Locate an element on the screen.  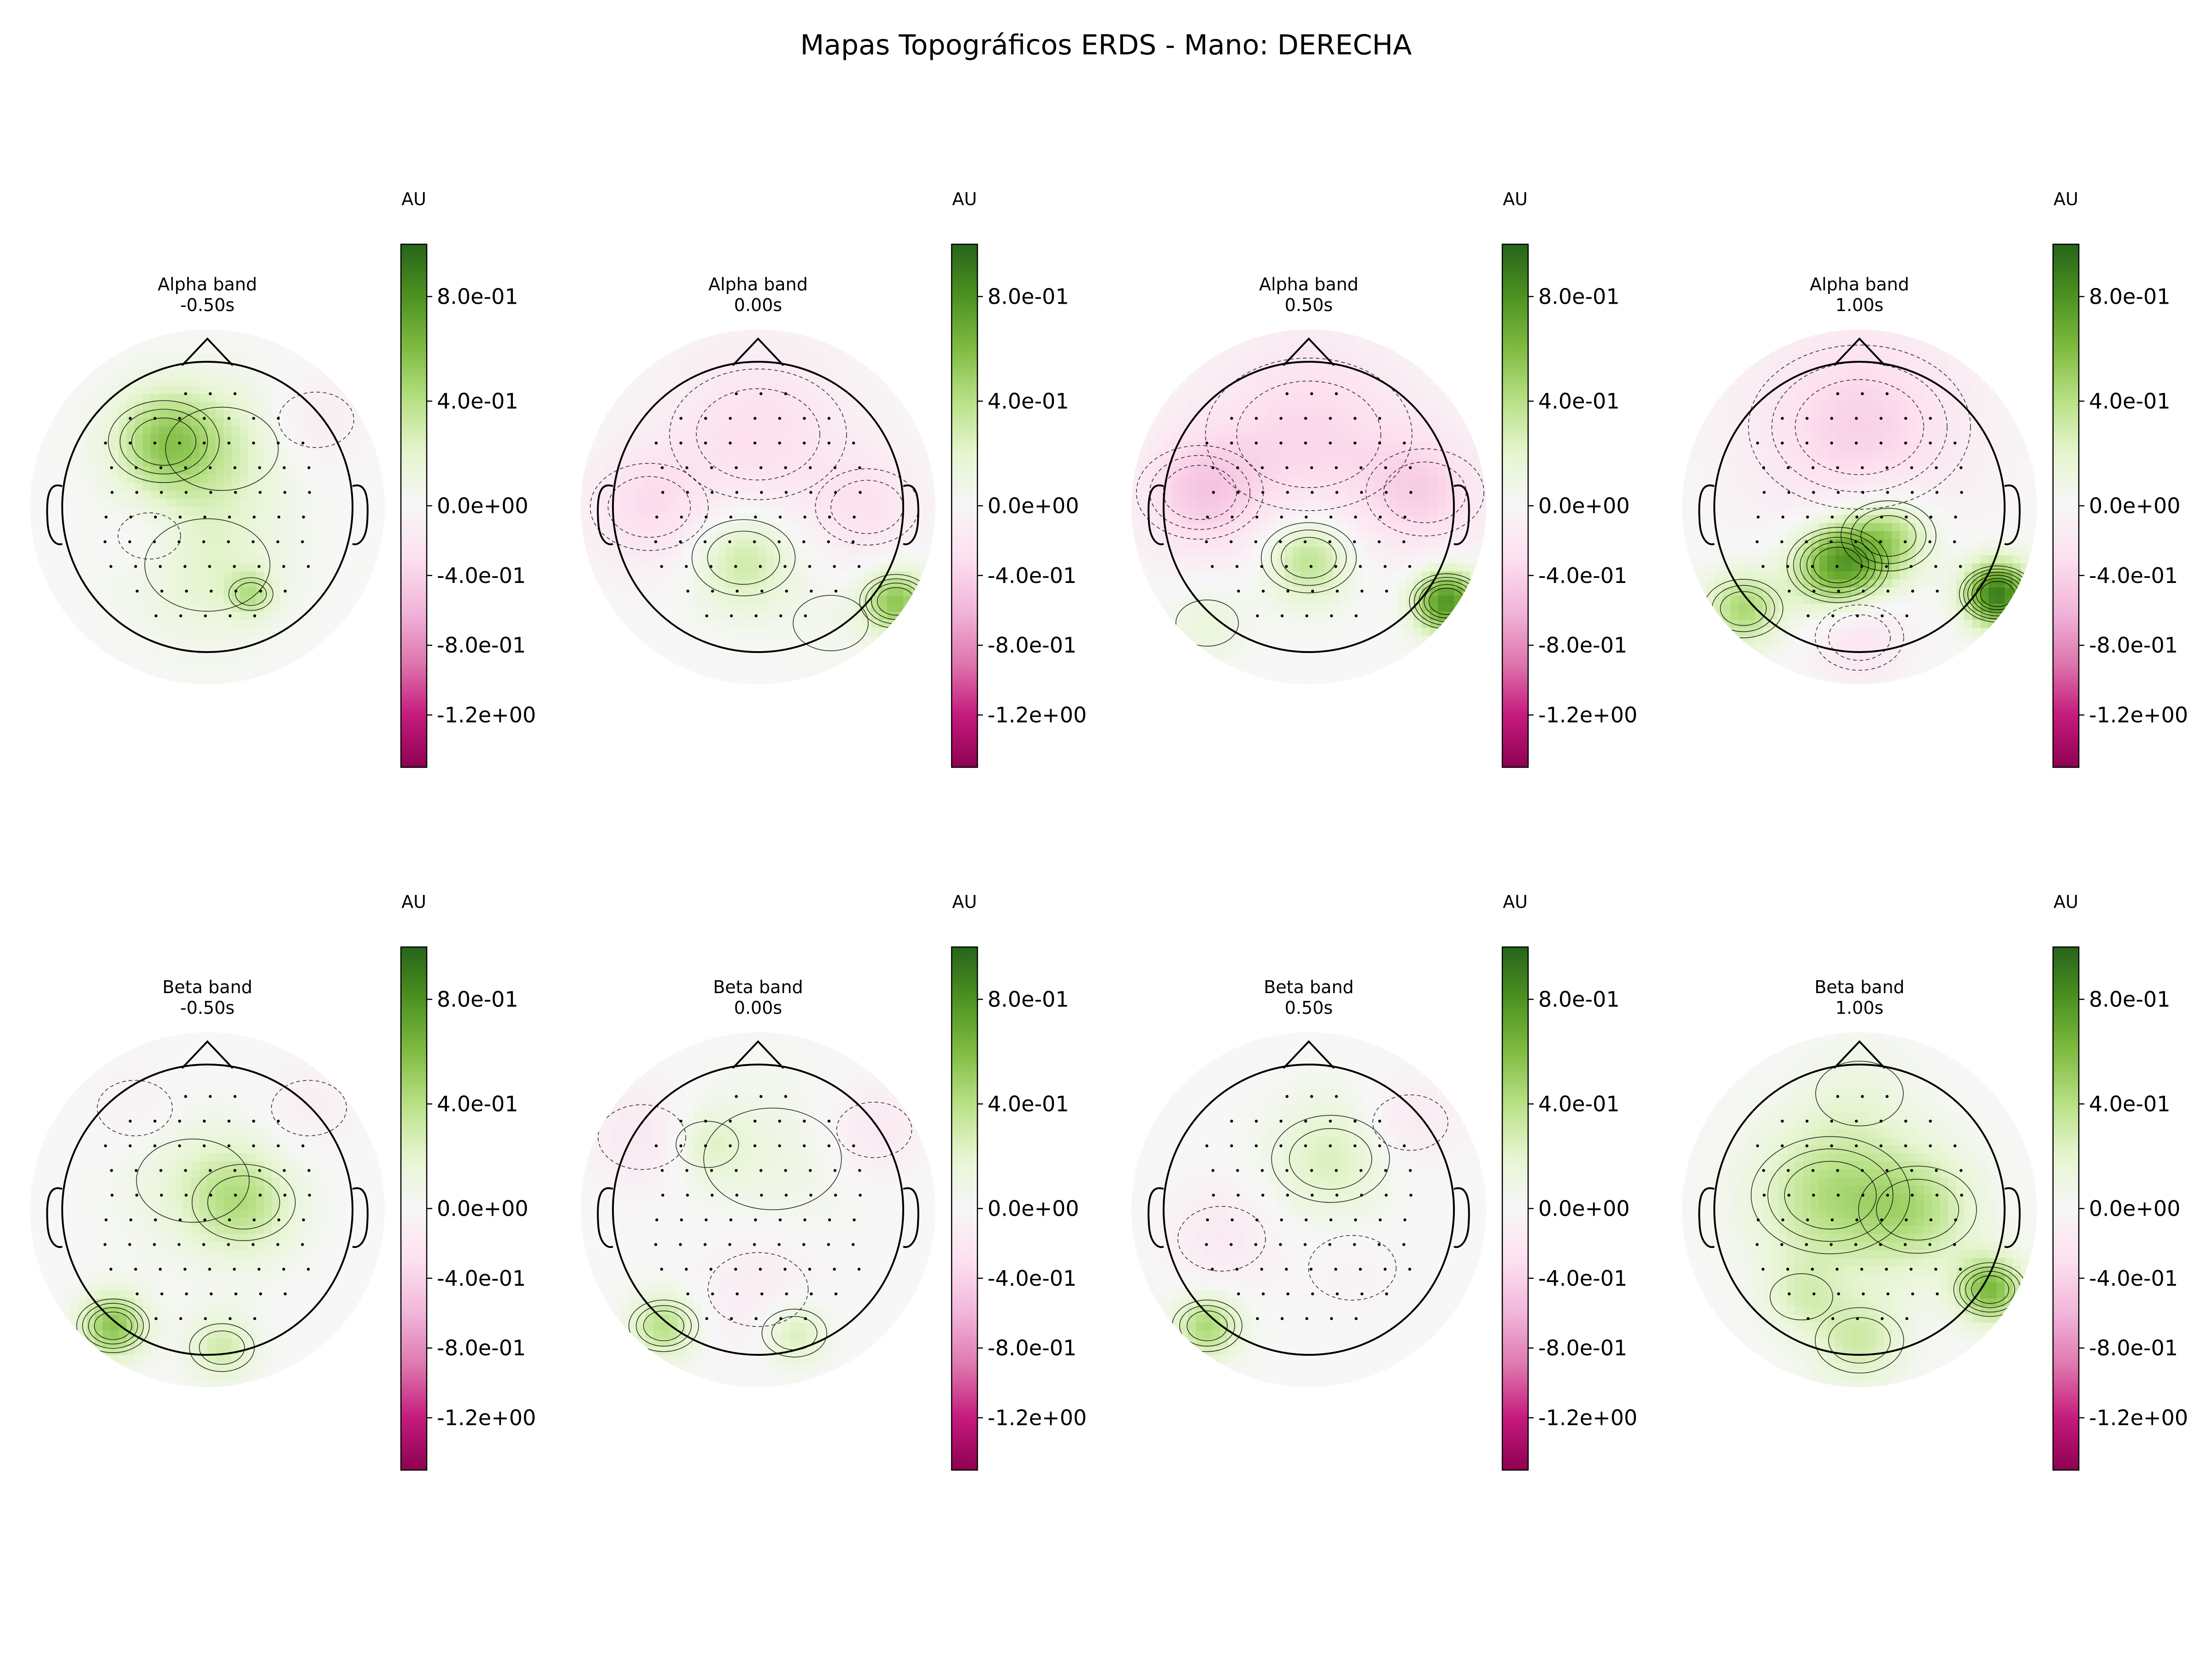
left-ear-outline is located at coordinates (605, 515).